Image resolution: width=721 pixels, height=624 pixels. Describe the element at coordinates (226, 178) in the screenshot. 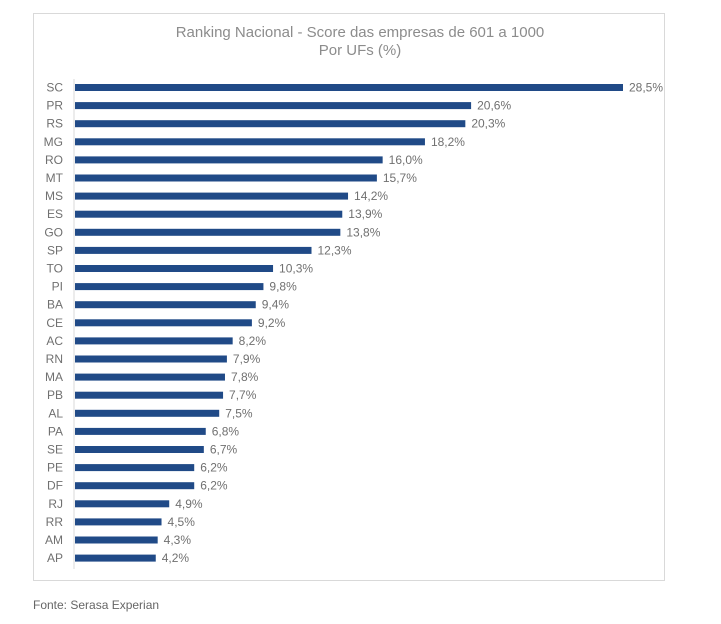

I see `bar-mt` at that location.